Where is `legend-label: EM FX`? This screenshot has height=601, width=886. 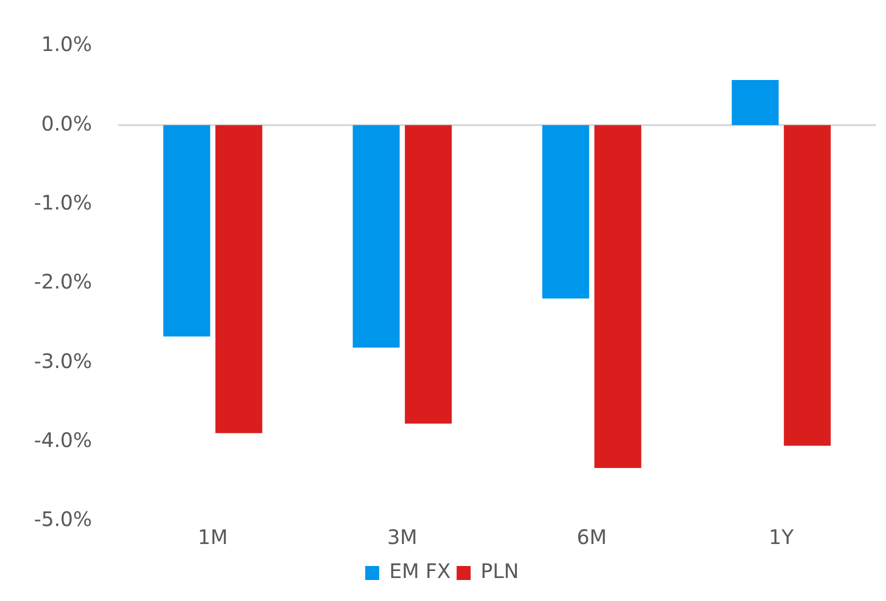
legend-label: EM FX is located at coordinates (420, 571).